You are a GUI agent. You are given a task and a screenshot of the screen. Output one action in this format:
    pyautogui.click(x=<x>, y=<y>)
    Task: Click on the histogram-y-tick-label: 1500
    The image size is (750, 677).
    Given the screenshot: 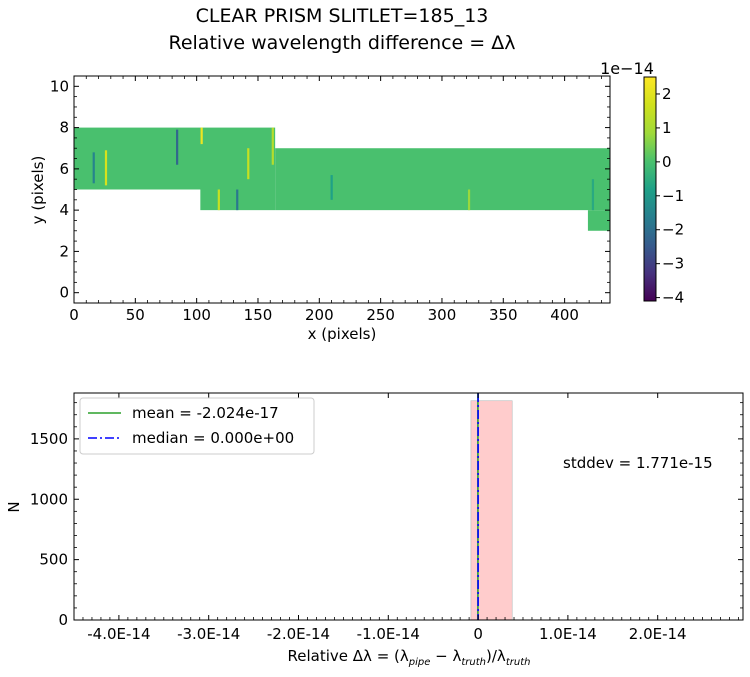 What is the action you would take?
    pyautogui.click(x=49, y=439)
    